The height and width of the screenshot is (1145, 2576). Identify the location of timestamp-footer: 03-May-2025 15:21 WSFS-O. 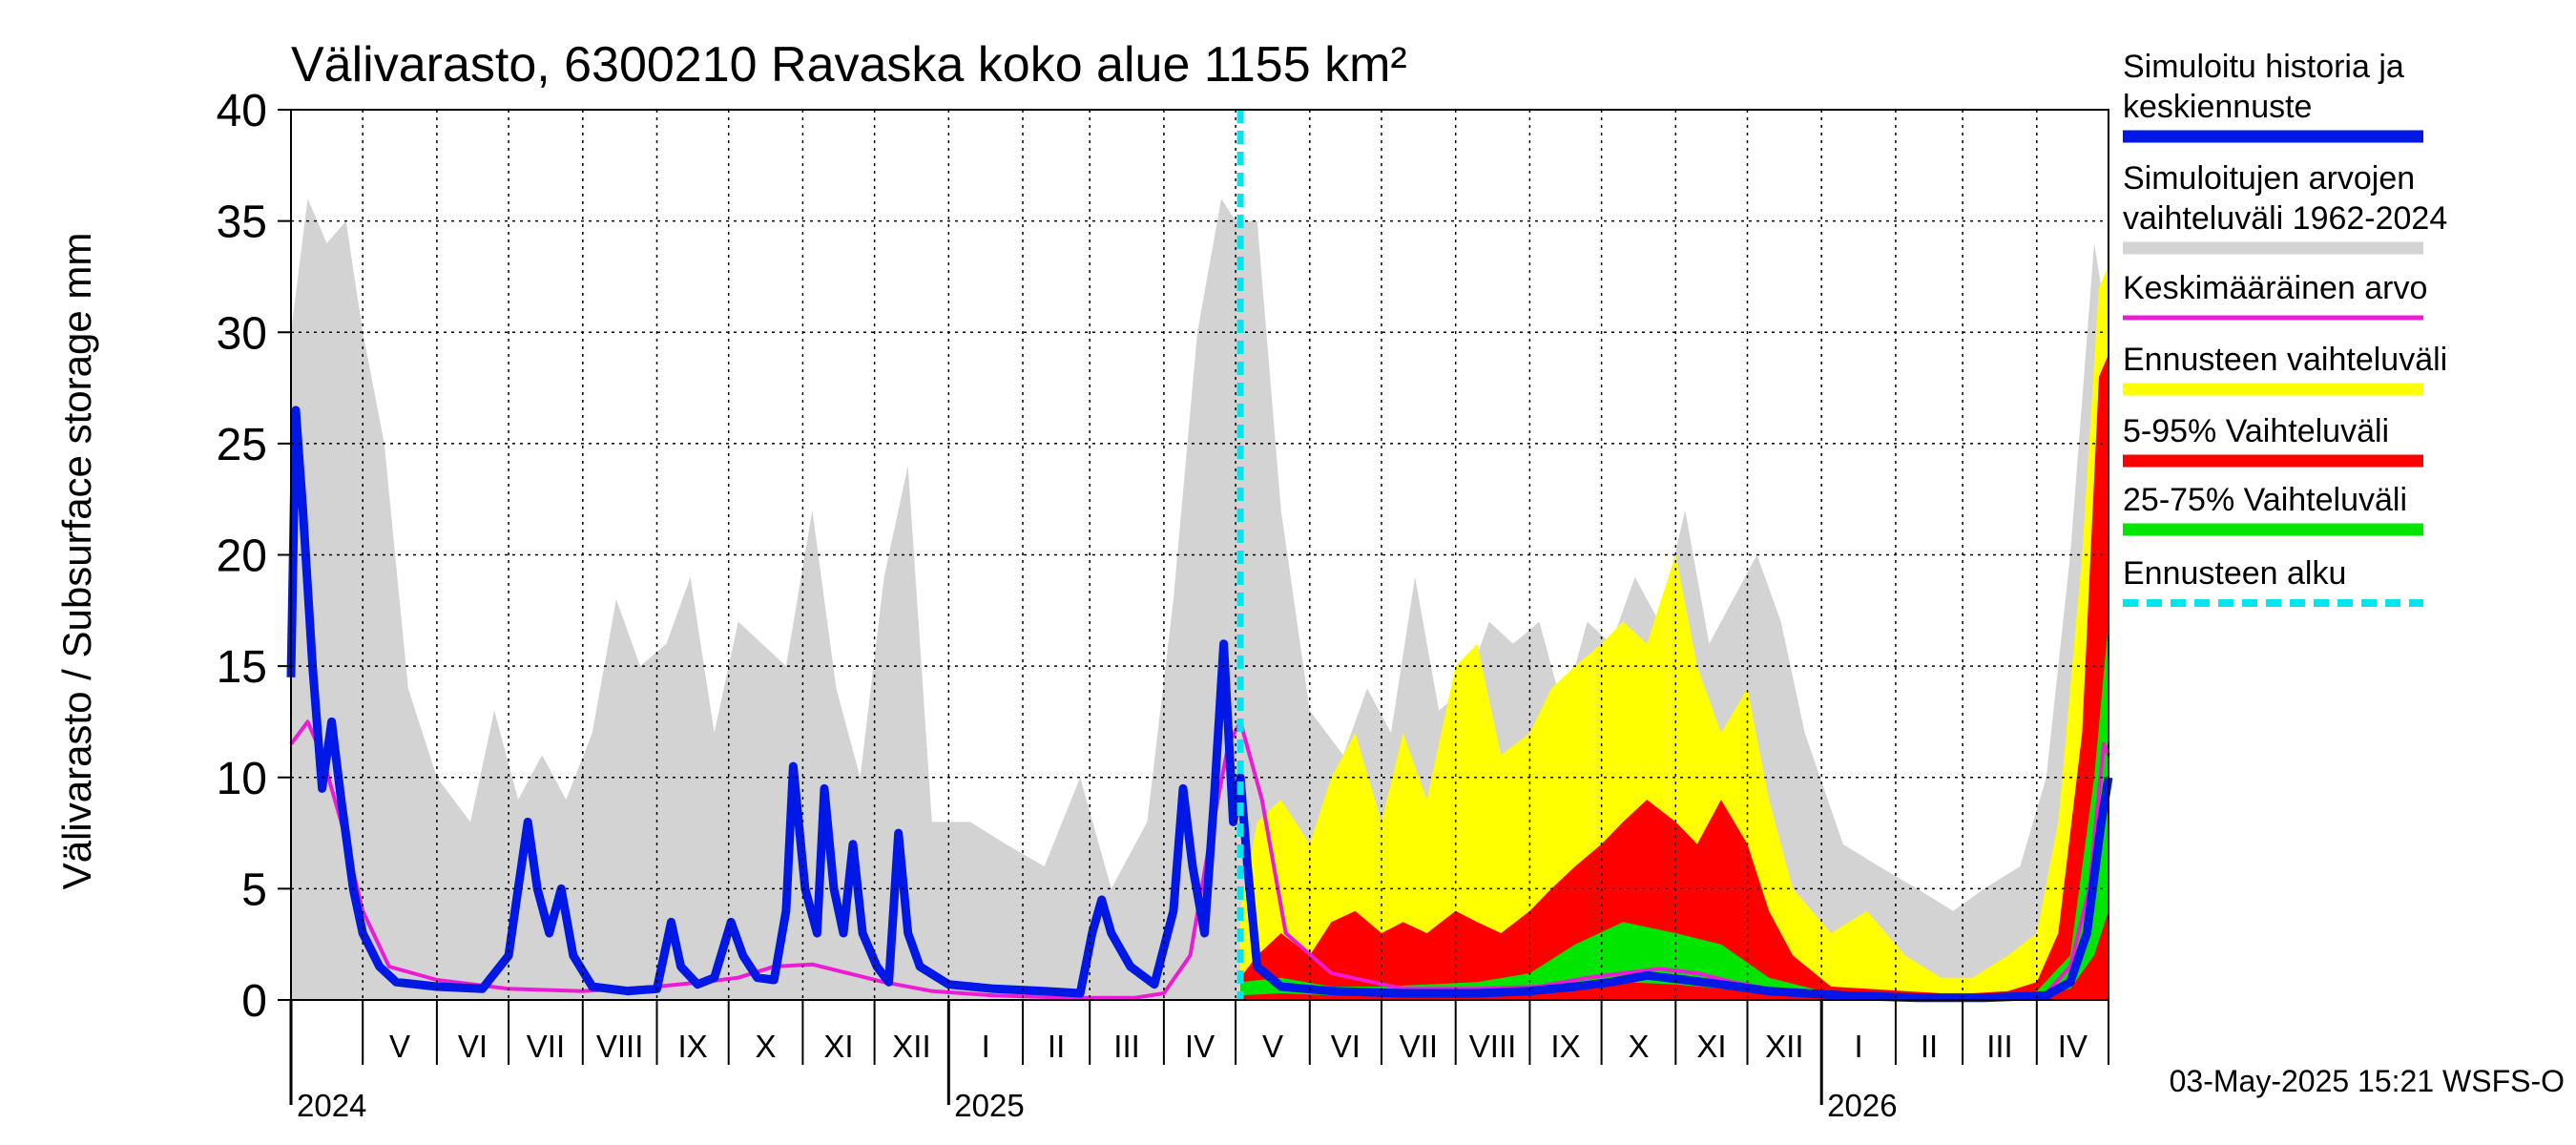
(2367, 1081).